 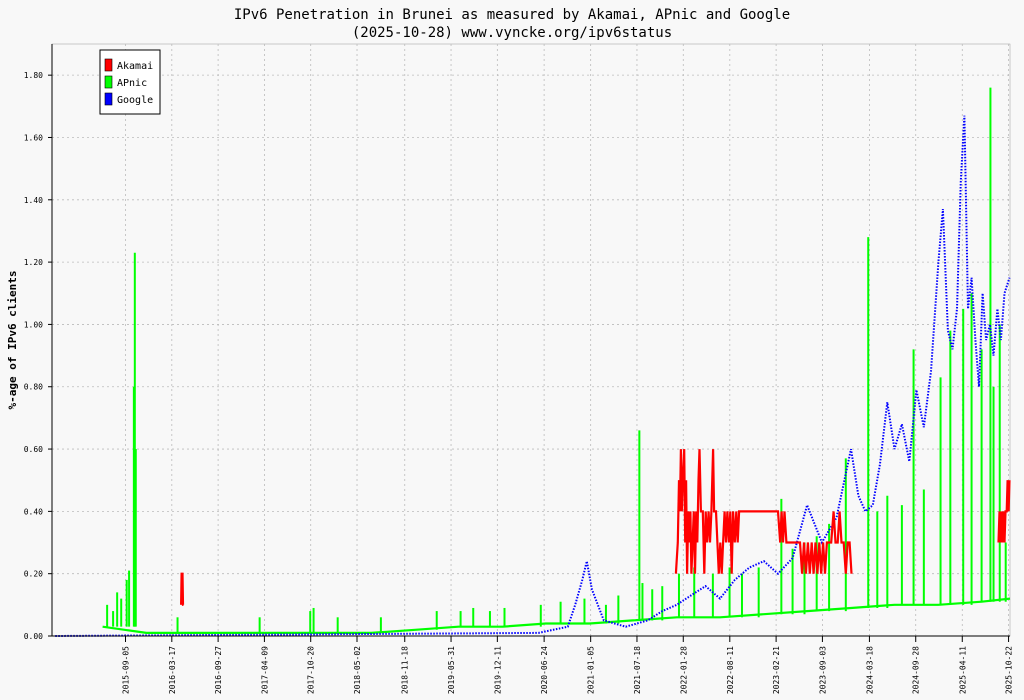 I want to click on x-tick-label: 2017-10-20, so click(x=311, y=670).